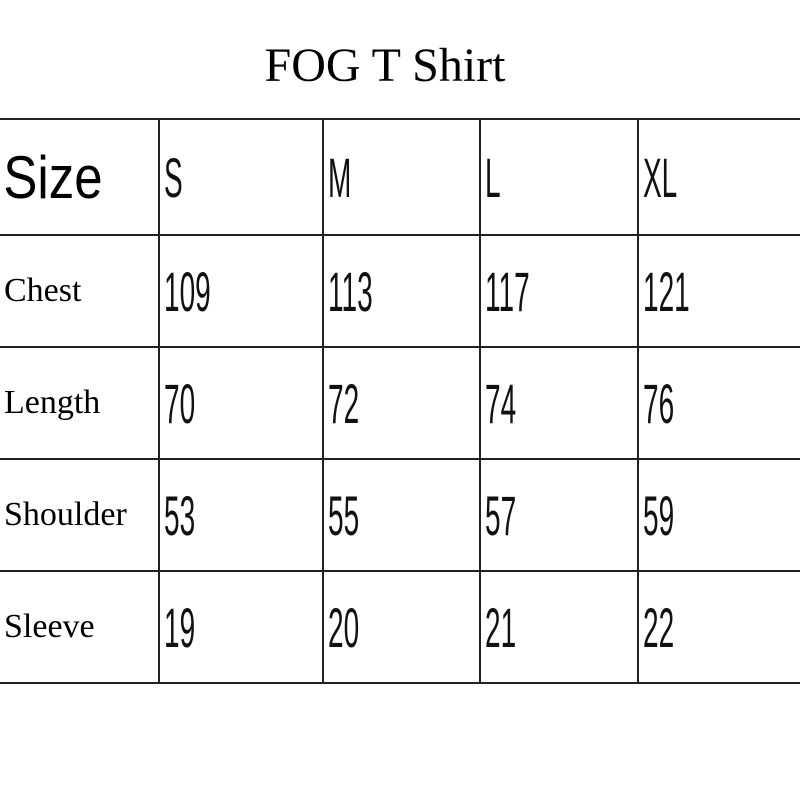 This screenshot has width=800, height=800. What do you see at coordinates (659, 177) in the screenshot?
I see `size-xl: XL` at bounding box center [659, 177].